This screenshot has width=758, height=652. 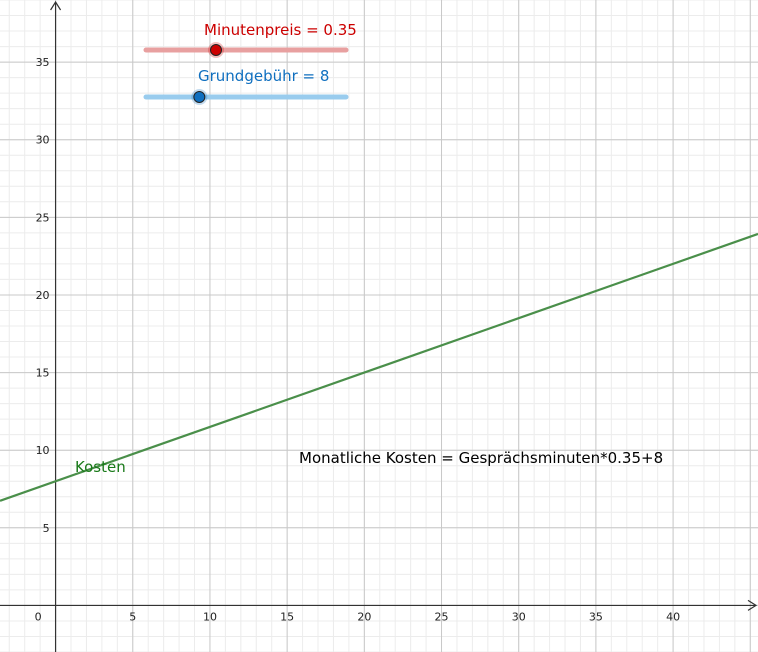 What do you see at coordinates (210, 616) in the screenshot?
I see `x-tick-label: 10` at bounding box center [210, 616].